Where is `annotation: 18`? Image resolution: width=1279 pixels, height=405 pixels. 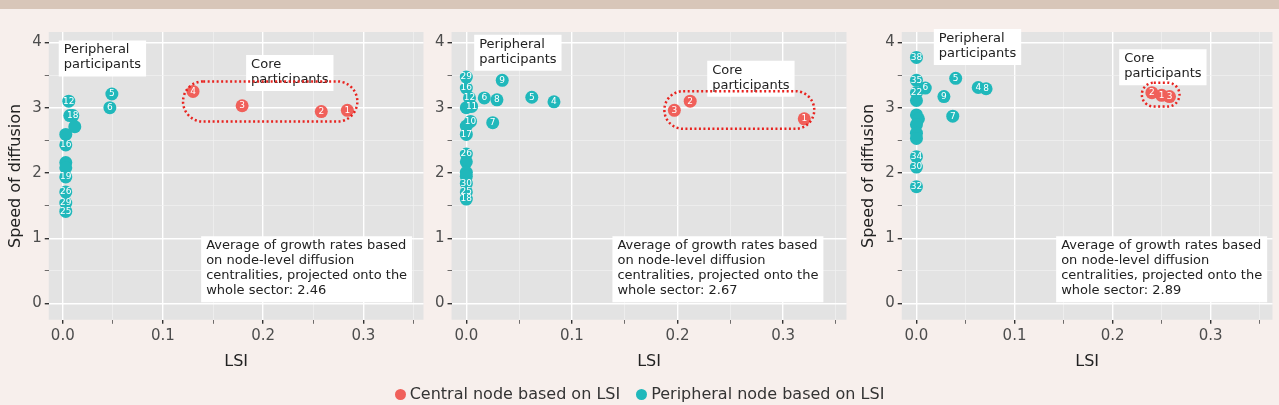
annotation: 18 is located at coordinates (73, 114).